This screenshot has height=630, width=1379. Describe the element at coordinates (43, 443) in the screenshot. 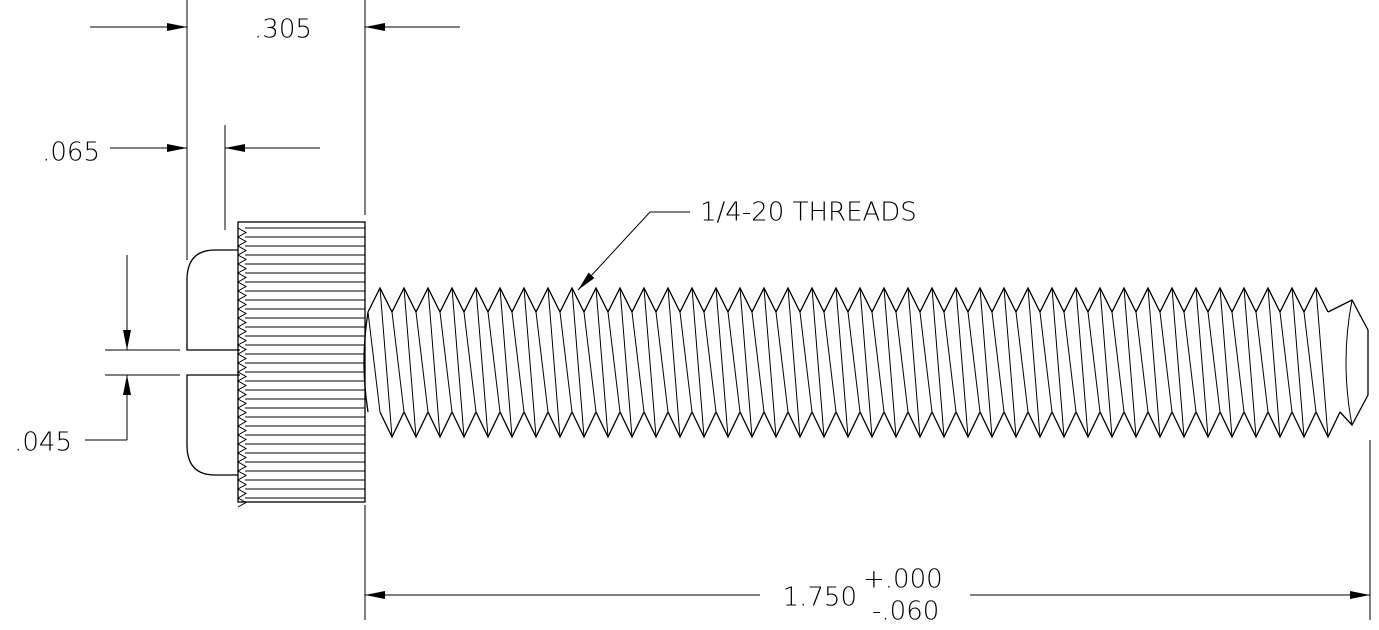

I see `dim-label: .045` at that location.